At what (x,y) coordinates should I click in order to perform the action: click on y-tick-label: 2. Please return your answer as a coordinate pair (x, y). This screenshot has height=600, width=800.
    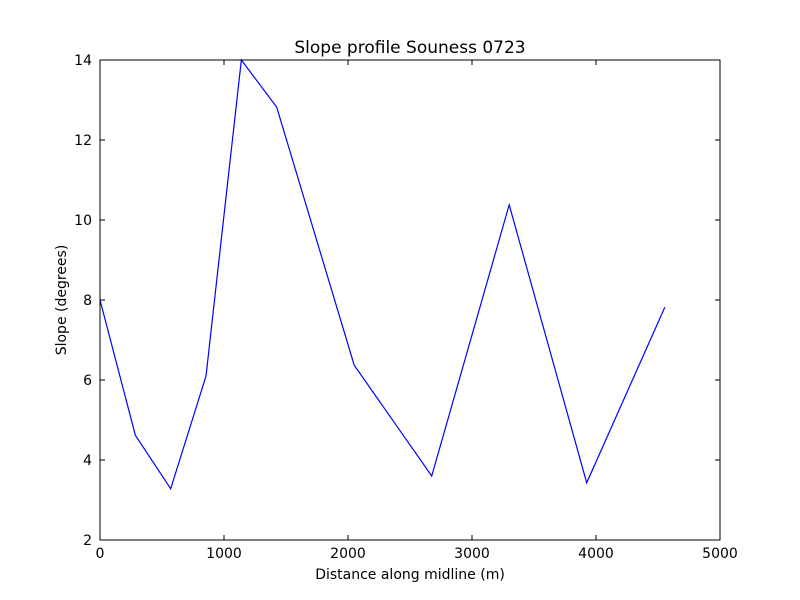
    Looking at the image, I should click on (87, 541).